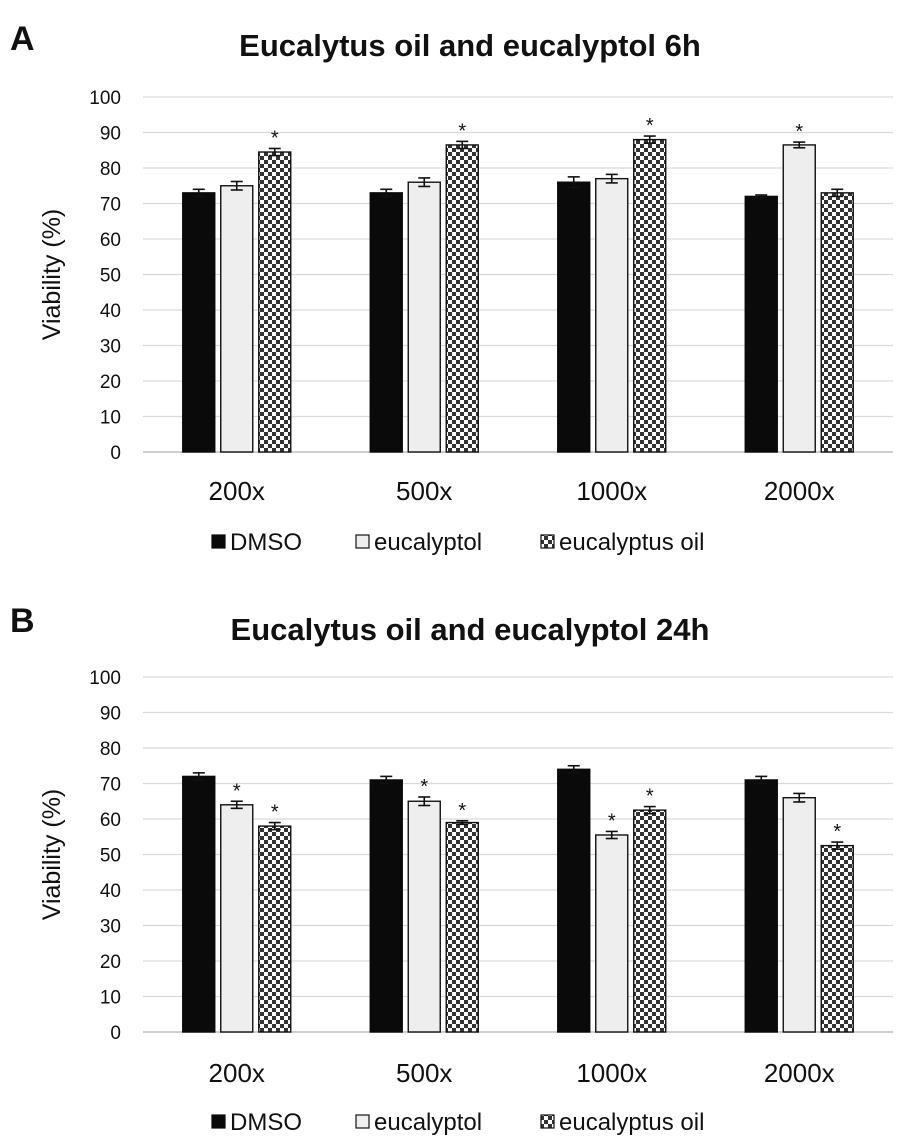 This screenshot has height=1140, width=904. I want to click on panel-label: A, so click(22, 39).